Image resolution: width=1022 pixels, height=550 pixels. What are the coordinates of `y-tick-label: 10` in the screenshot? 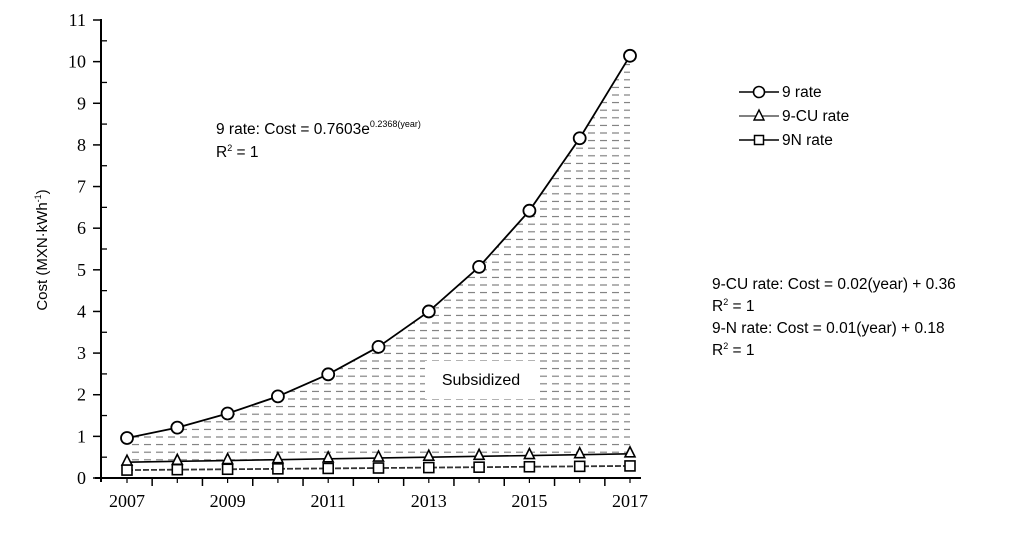 It's located at (77, 62).